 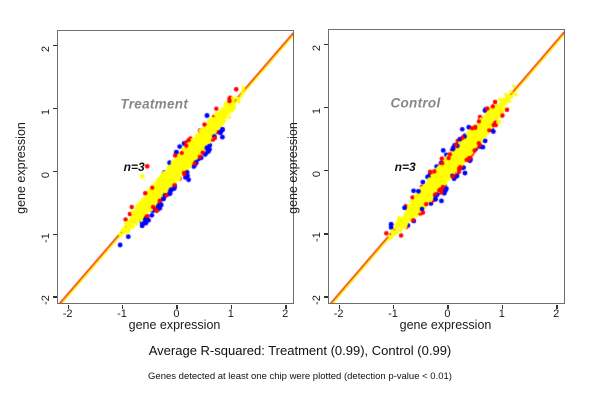 I want to click on control-panel-label: Control, so click(x=415, y=103).